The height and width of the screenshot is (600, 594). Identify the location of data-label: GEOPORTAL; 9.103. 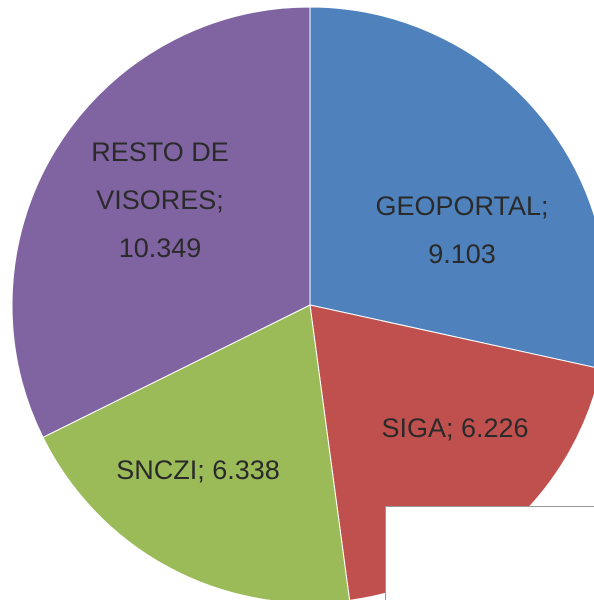
(462, 230).